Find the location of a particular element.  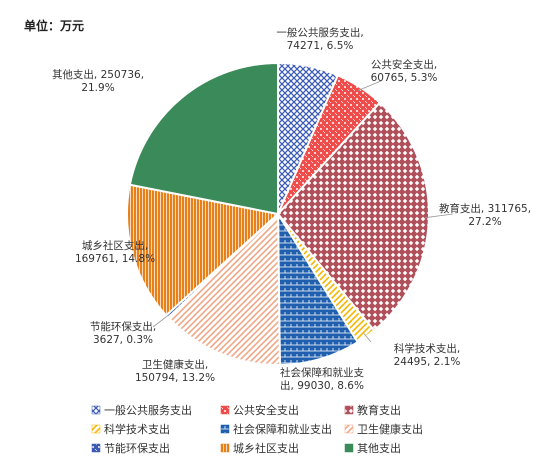

data-label: 节能环保支出, 3627, 0.3% is located at coordinates (123, 333).